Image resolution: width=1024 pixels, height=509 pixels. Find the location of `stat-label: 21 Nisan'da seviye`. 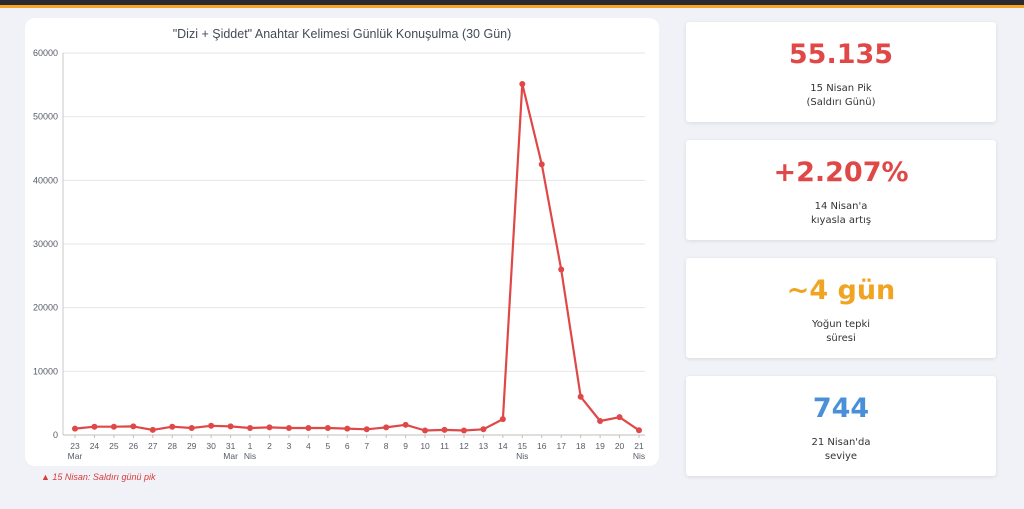

stat-label: 21 Nisan'da seviye is located at coordinates (841, 449).